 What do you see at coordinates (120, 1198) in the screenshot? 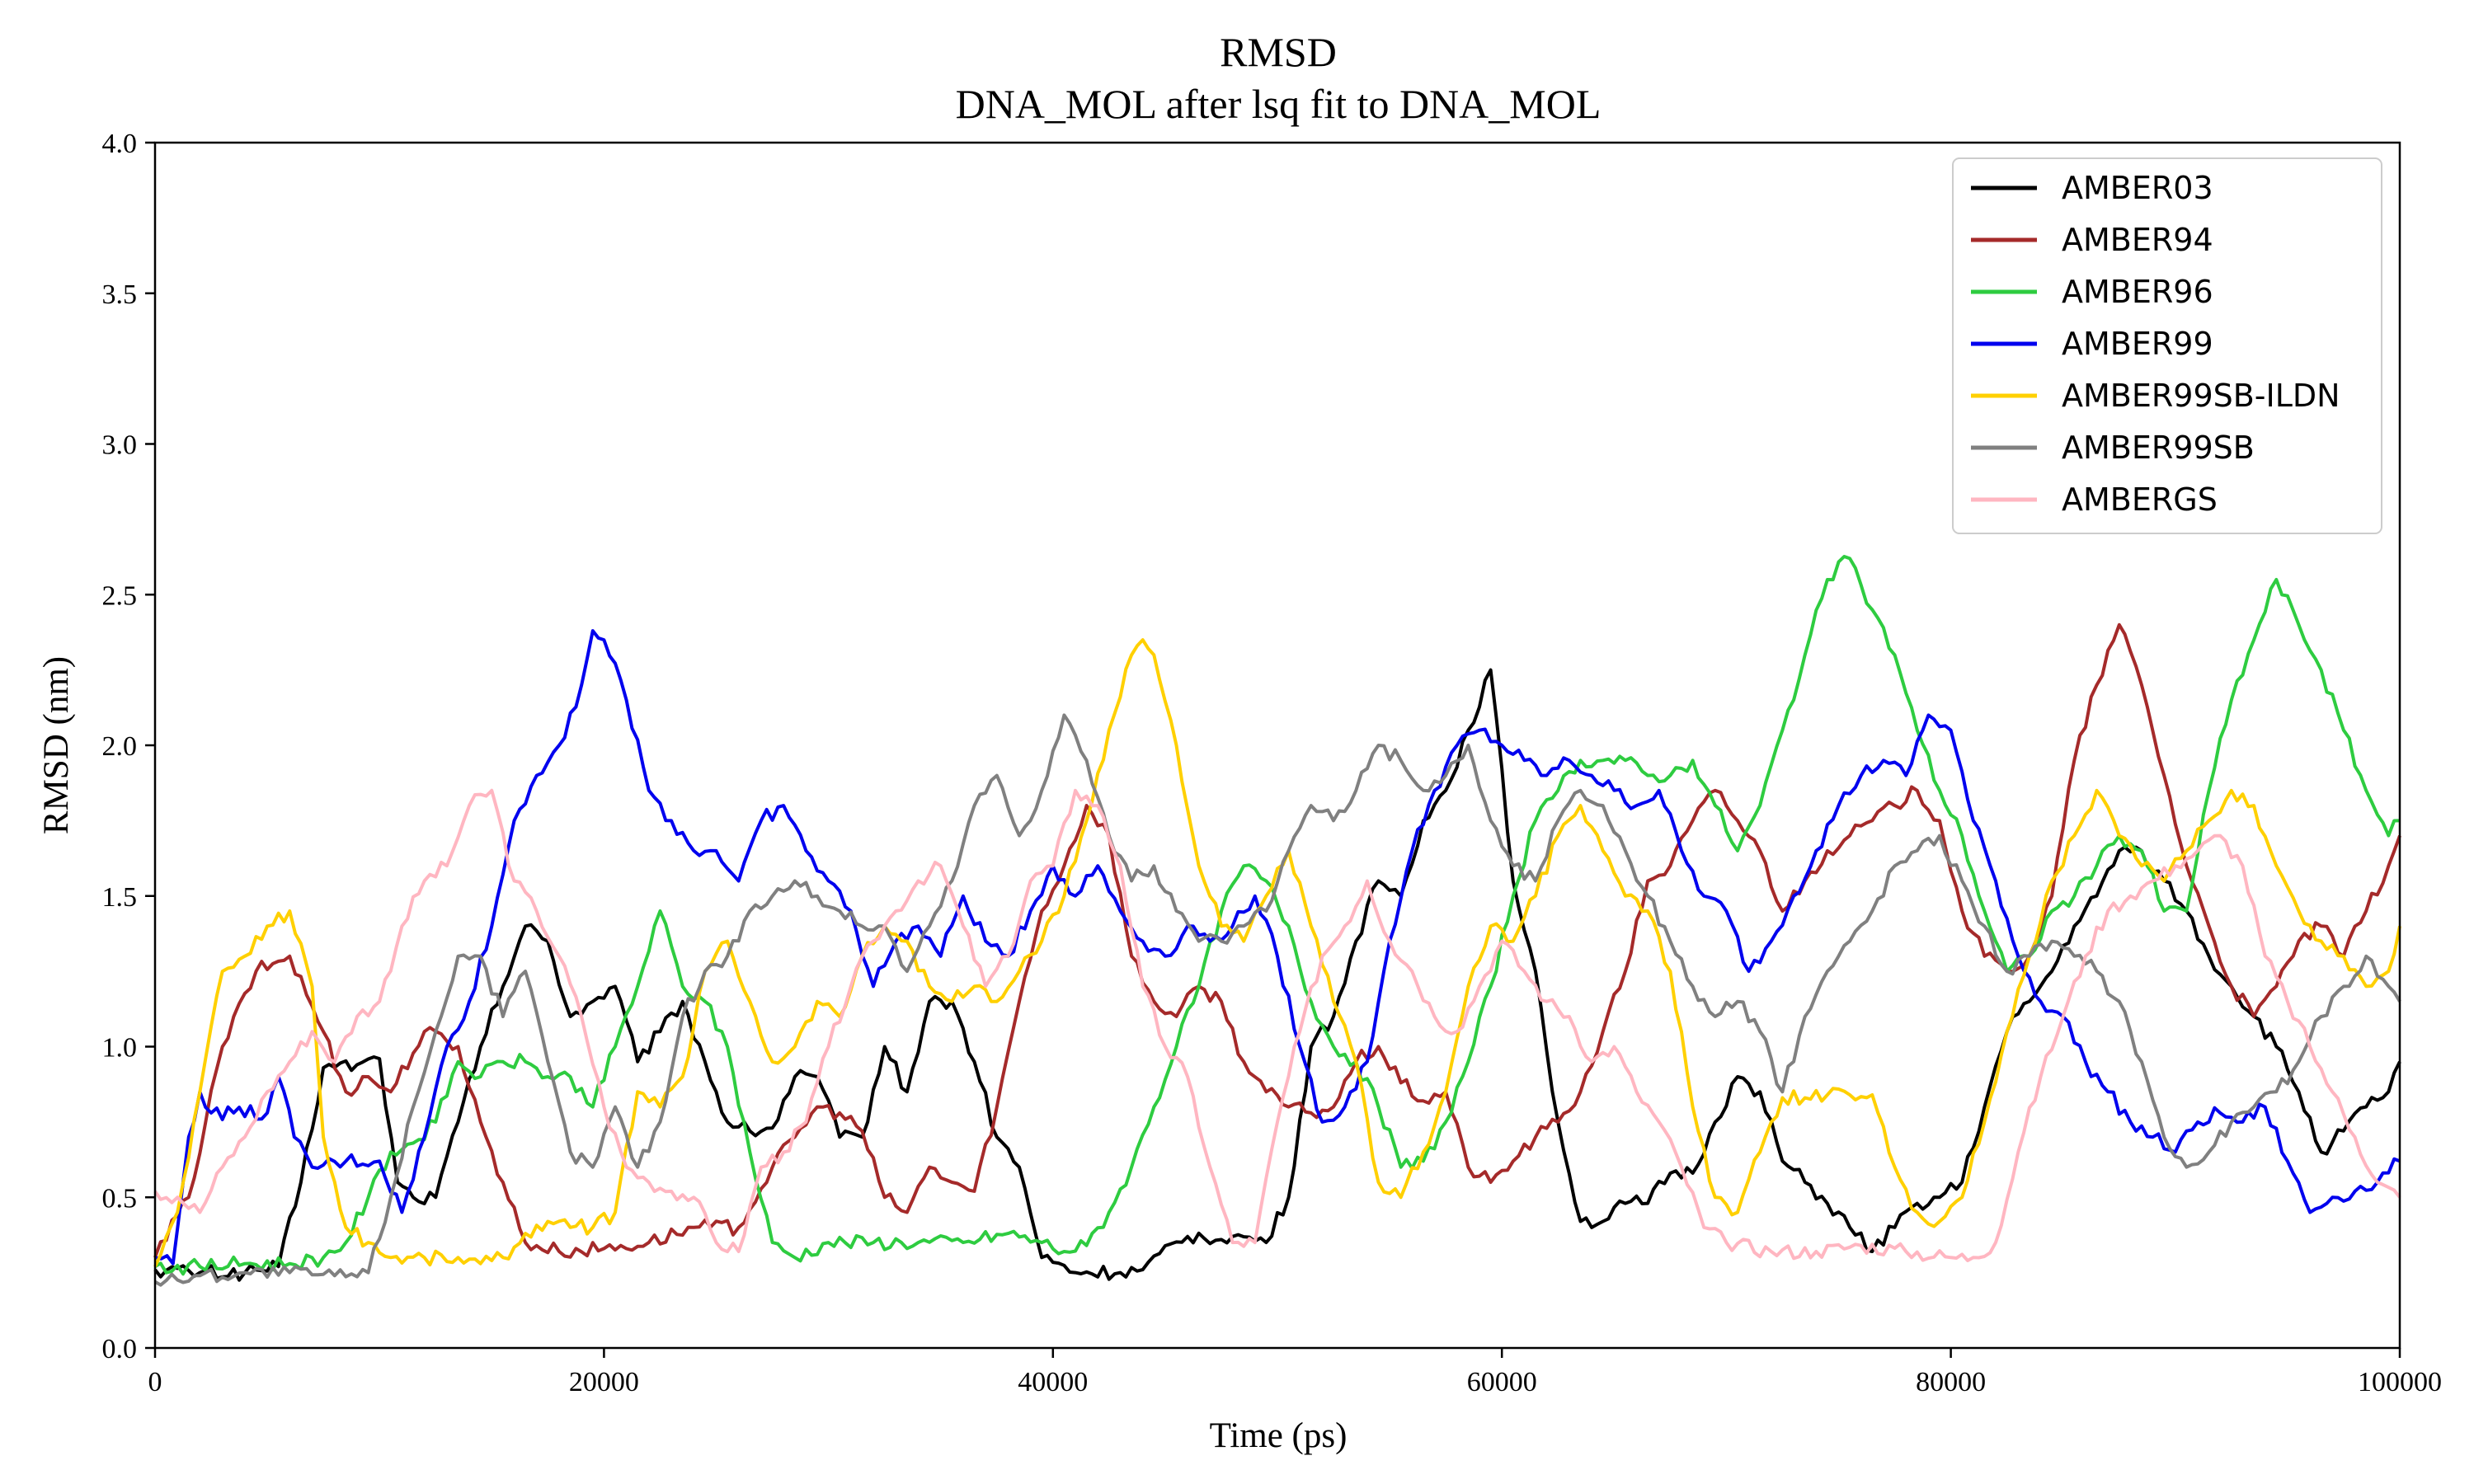
I see `y-tick-label: 0.5` at bounding box center [120, 1198].